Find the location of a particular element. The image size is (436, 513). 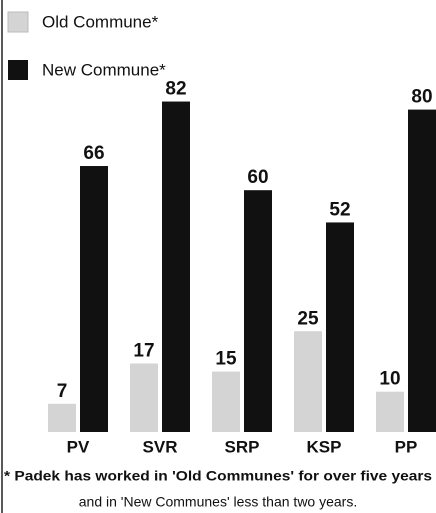

value-label: 15 is located at coordinates (226, 359).